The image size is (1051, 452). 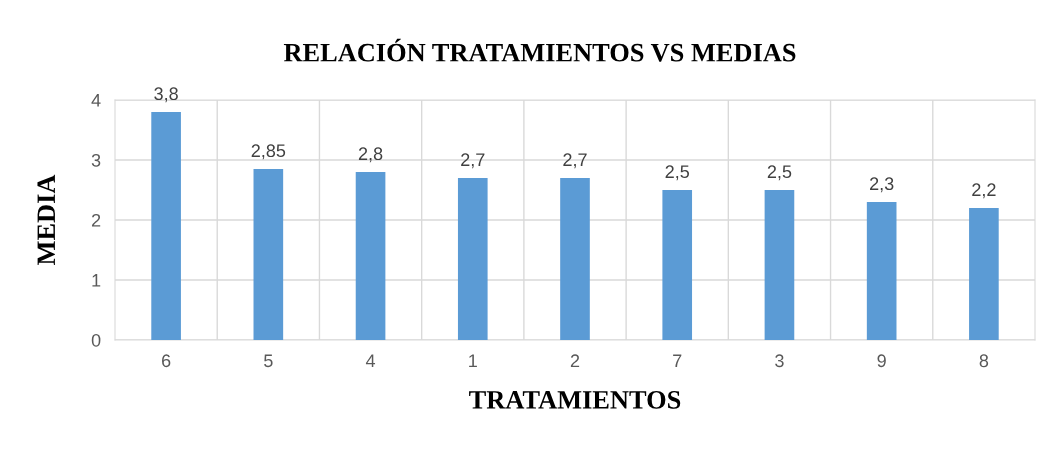 I want to click on x-tick-label: 5, so click(x=268, y=361).